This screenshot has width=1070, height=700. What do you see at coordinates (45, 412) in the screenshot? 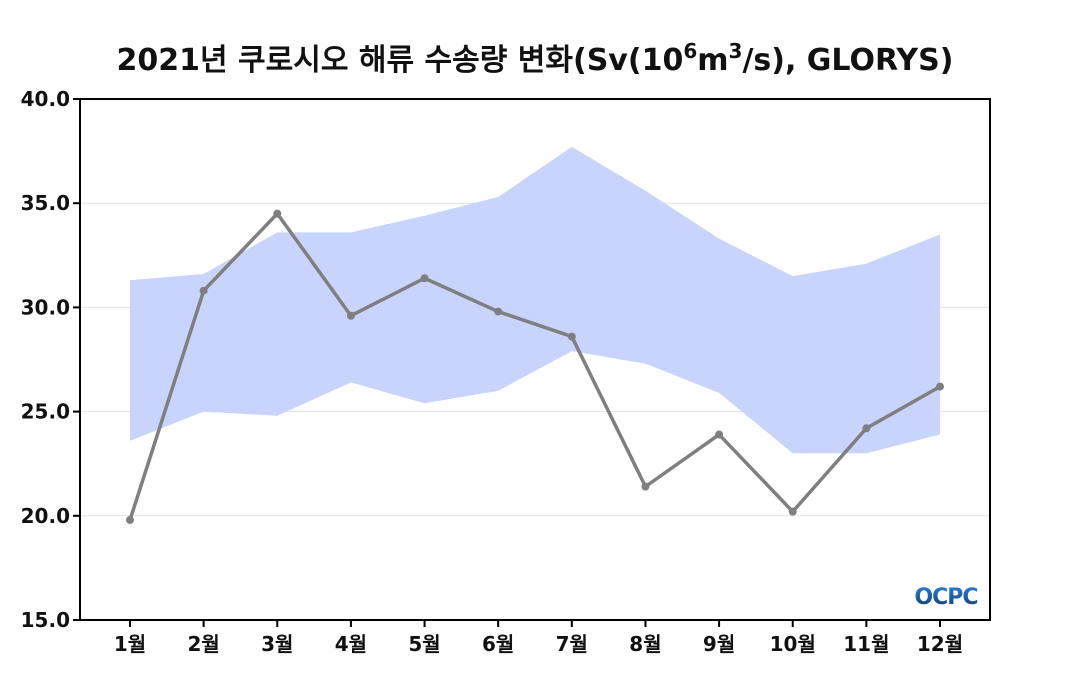
I see `y-tick-label: 25.0` at bounding box center [45, 412].